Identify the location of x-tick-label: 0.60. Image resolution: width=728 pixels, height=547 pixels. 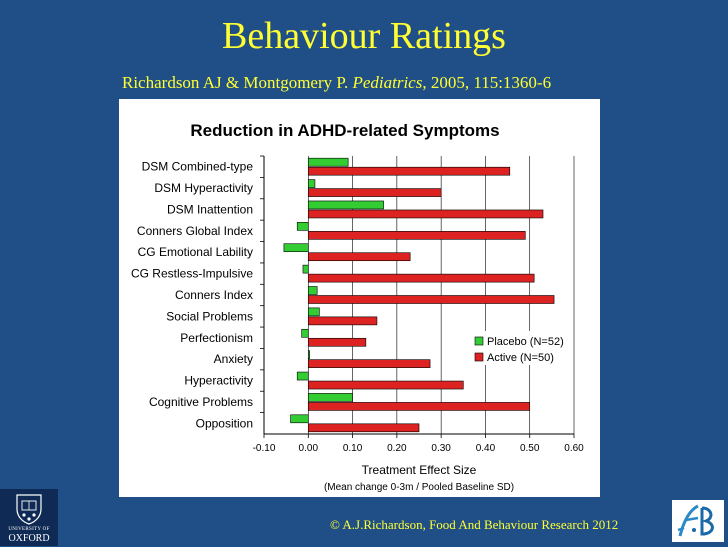
(574, 448).